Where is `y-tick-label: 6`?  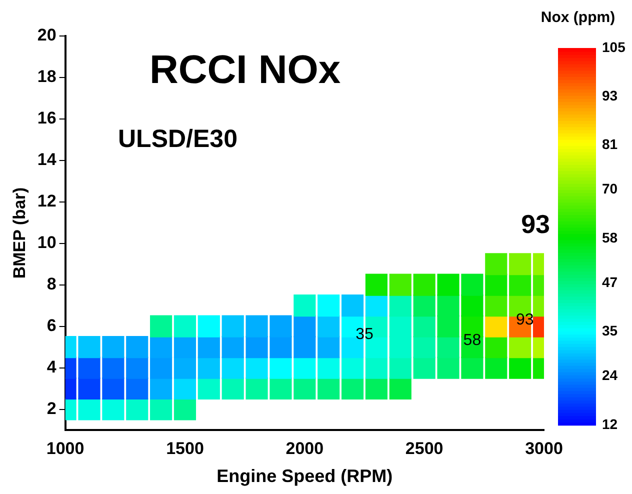 y-tick-label: 6 is located at coordinates (51, 326).